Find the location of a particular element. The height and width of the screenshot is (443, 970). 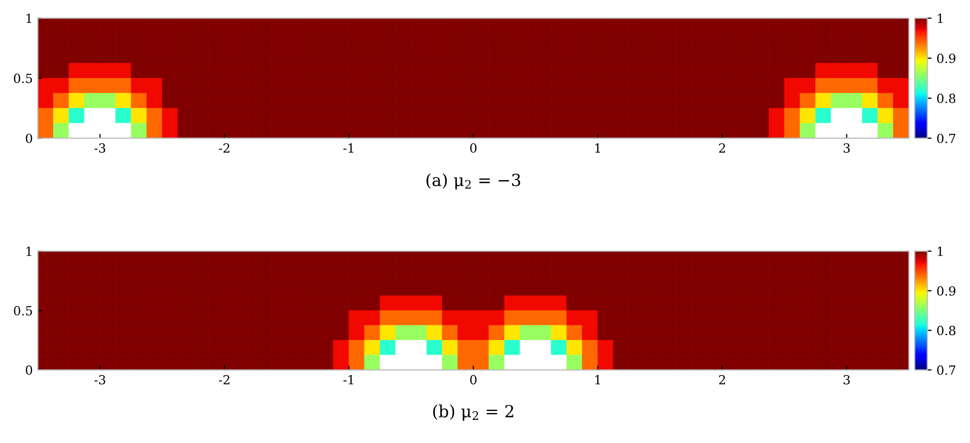

text: (a) μ$_{2}$ = −3 is located at coordinates (473, 181).